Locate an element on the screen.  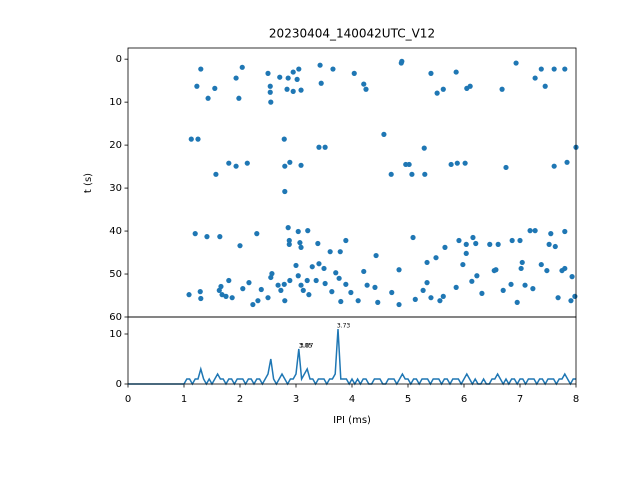
x-tick-label: 5 is located at coordinates (408, 399).